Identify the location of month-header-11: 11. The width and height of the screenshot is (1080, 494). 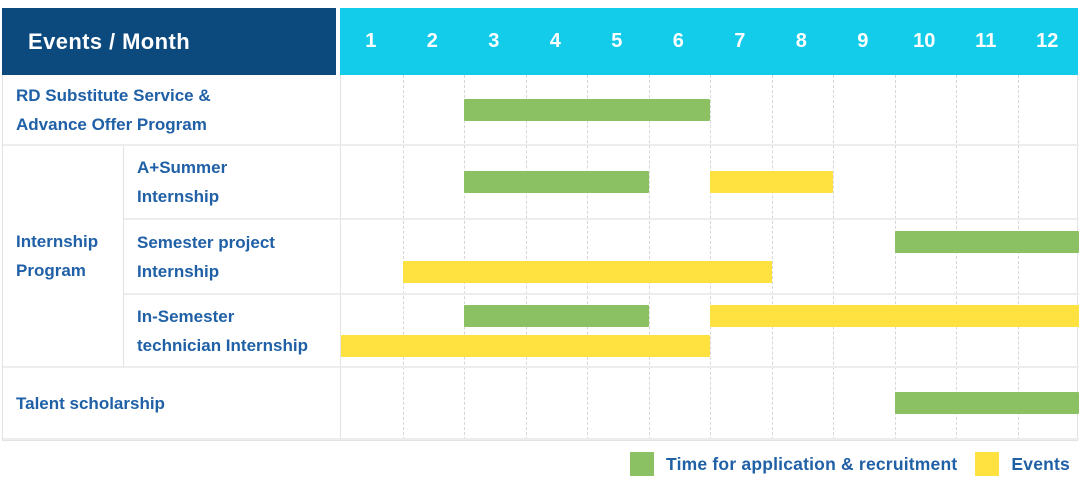
(986, 41).